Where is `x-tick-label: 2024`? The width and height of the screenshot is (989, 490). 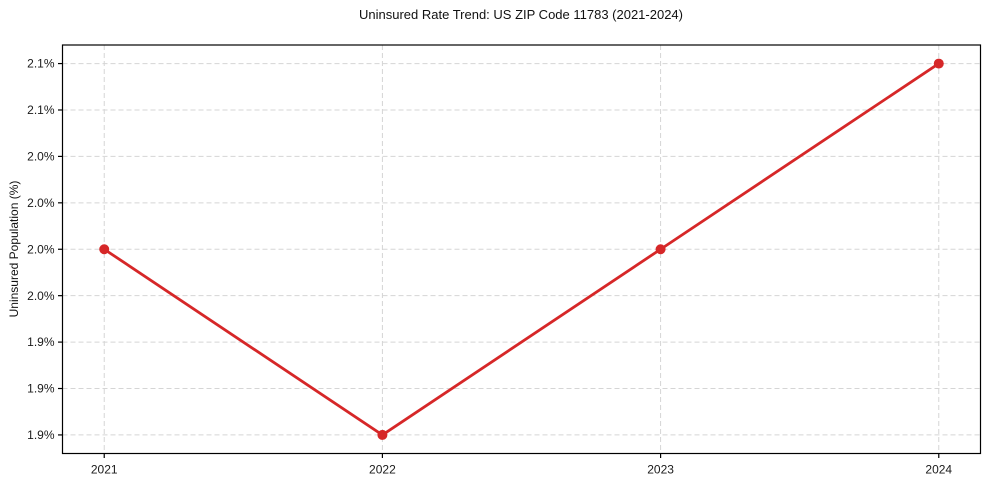 x-tick-label: 2024 is located at coordinates (938, 470).